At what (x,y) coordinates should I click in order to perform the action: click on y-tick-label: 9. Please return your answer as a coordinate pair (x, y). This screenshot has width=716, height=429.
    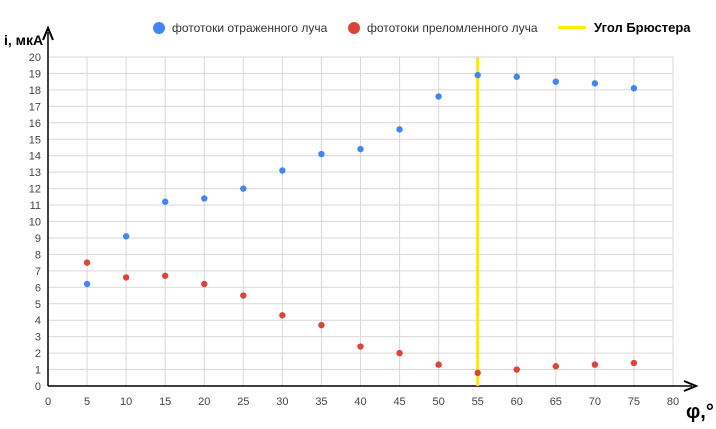
    Looking at the image, I should click on (38, 239).